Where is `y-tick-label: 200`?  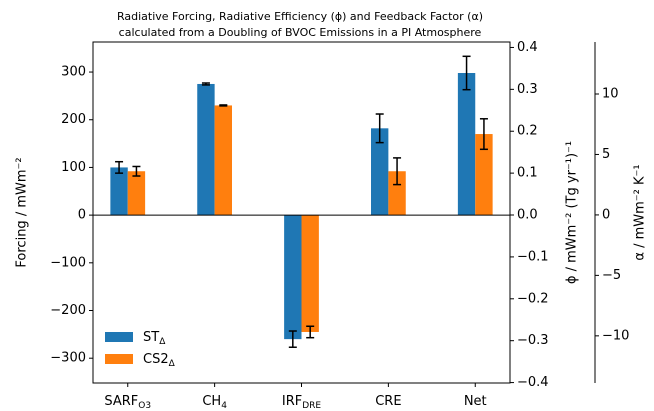
y-tick-label: 200 is located at coordinates (73, 119).